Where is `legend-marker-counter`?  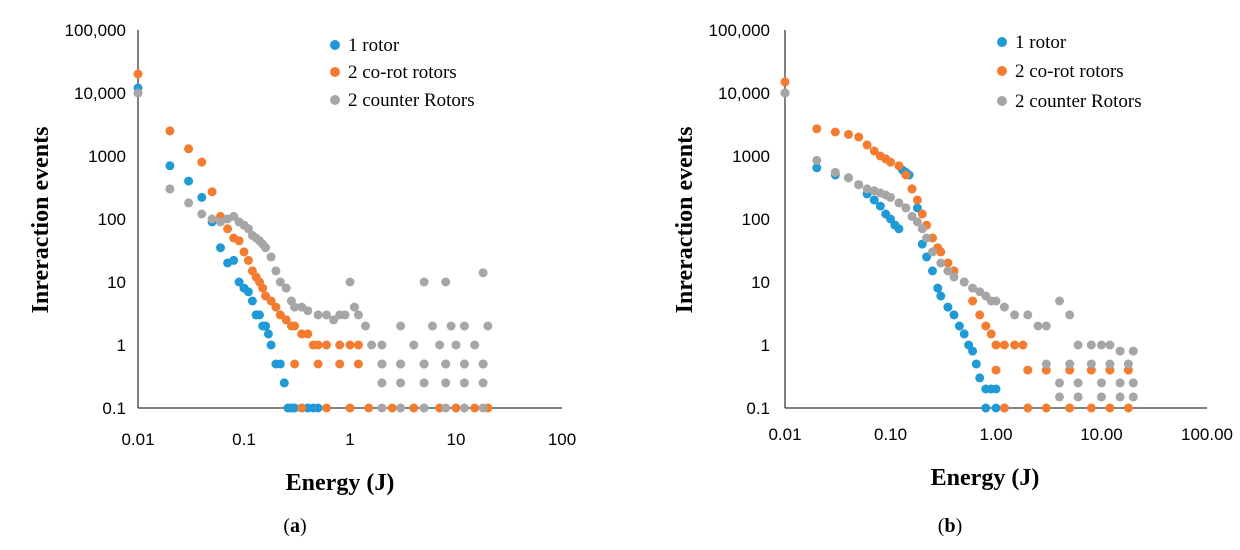
legend-marker-counter is located at coordinates (1002, 101).